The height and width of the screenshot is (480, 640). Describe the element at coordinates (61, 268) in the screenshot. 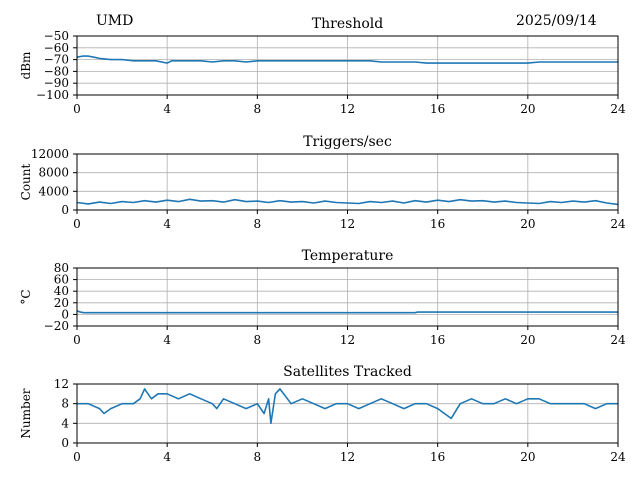

I see `y-tick-label: 80` at that location.